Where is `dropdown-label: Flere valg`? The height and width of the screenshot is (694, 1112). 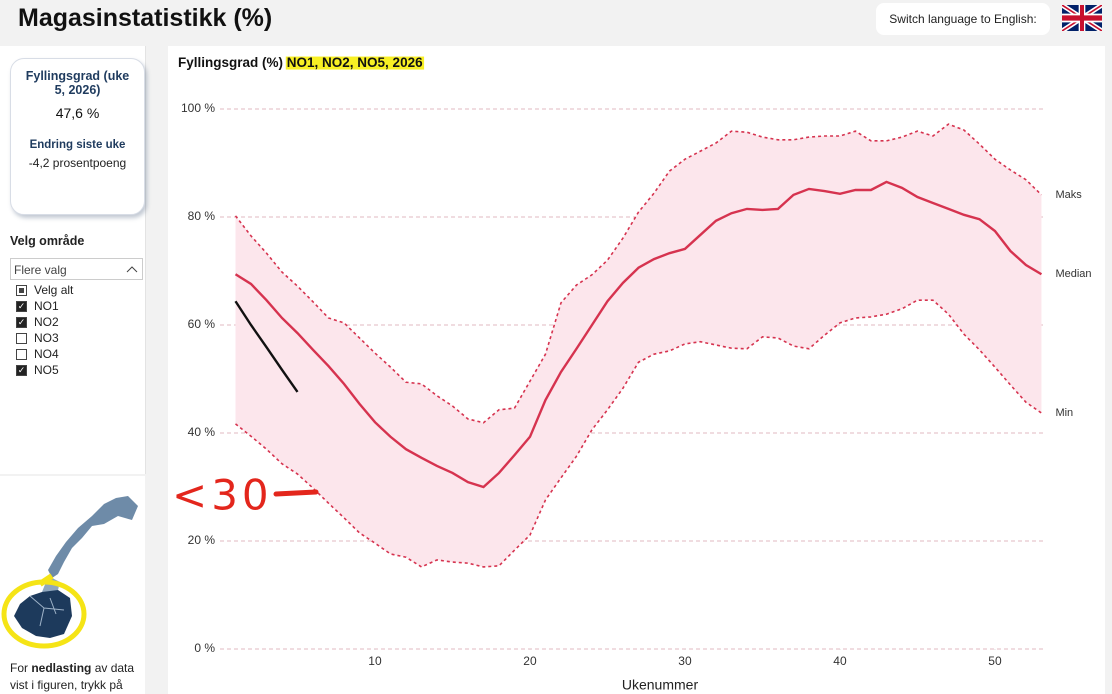 dropdown-label: Flere valg is located at coordinates (40, 270).